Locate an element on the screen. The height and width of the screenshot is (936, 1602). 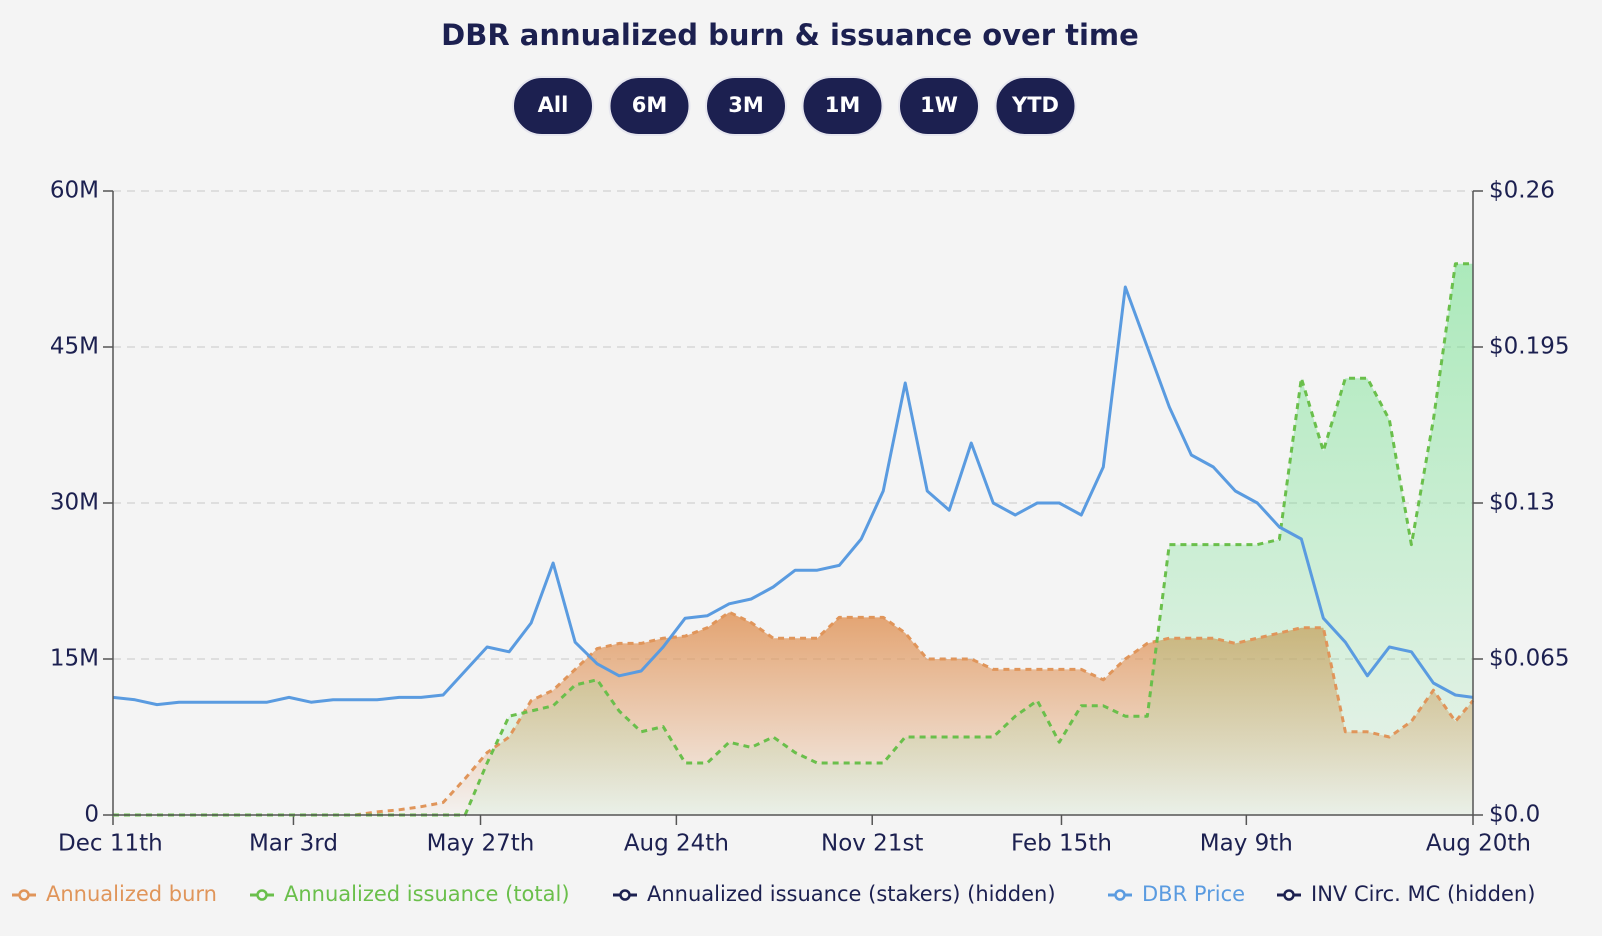
x-tick-label: Nov 21st is located at coordinates (872, 844).